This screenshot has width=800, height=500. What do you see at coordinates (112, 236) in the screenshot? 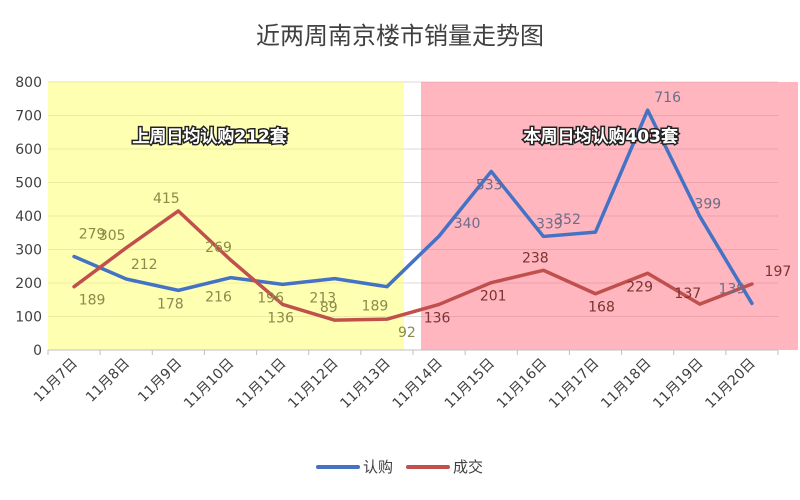
I see `data-label: 305` at bounding box center [112, 236].